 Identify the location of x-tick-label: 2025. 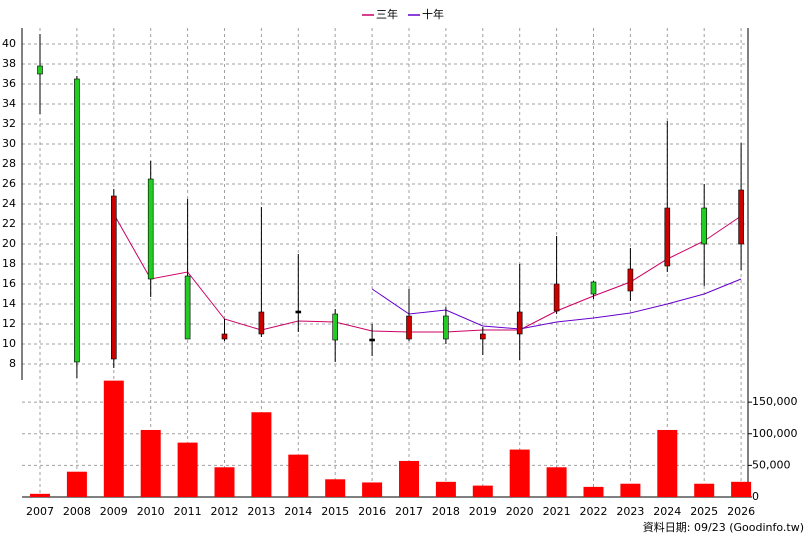
(704, 511).